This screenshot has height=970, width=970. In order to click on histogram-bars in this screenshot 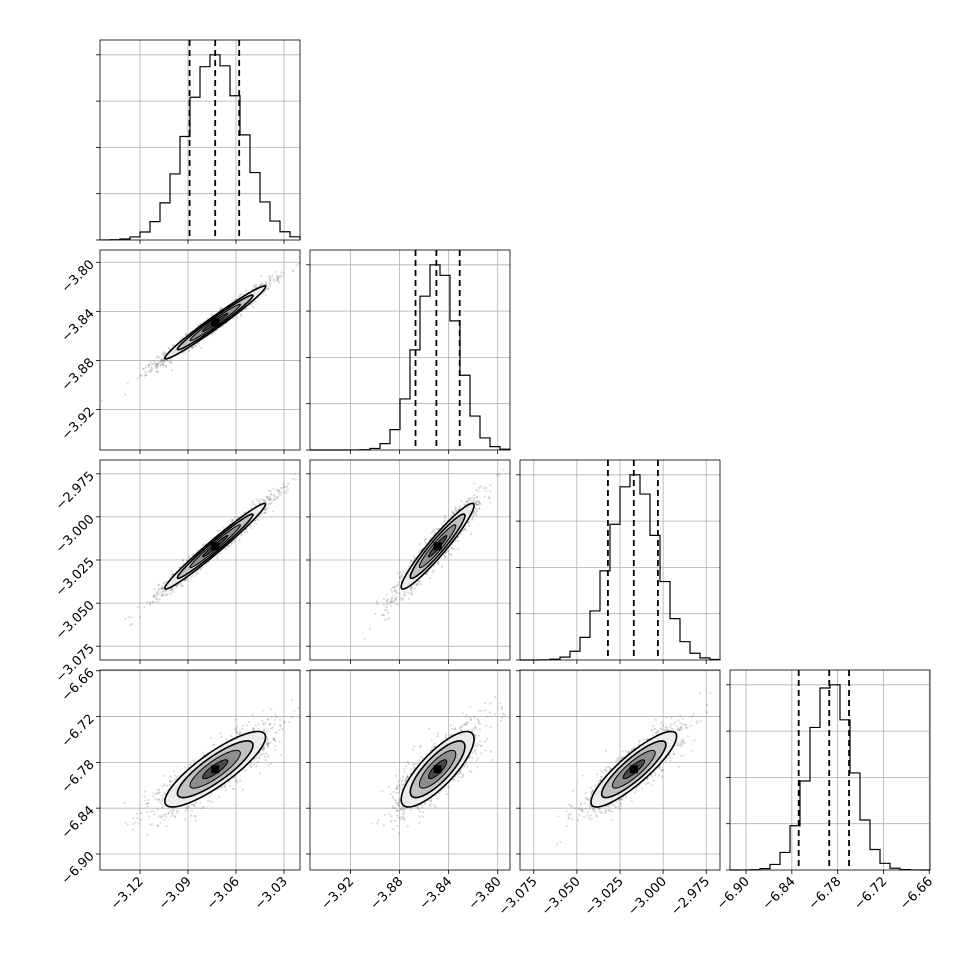, I will do `click(620, 567)`.